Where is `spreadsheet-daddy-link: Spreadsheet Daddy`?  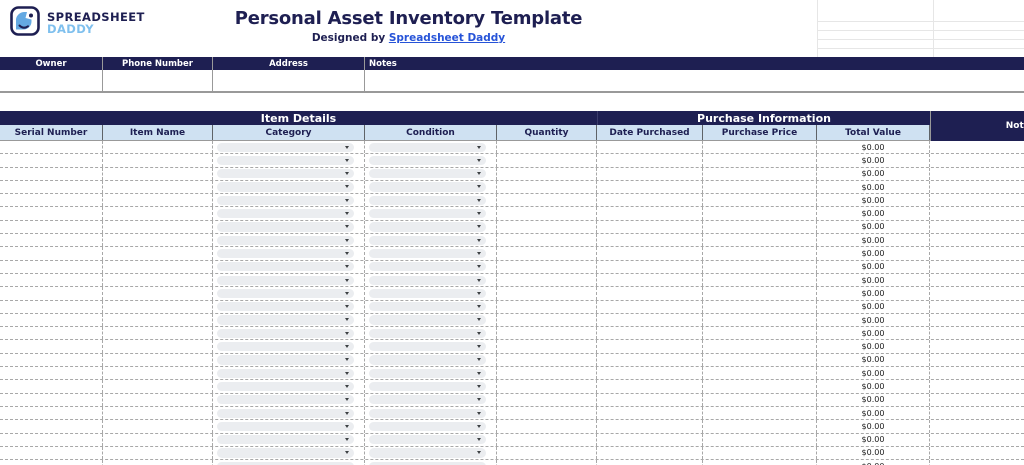
spreadsheet-daddy-link: Spreadsheet Daddy is located at coordinates (447, 38).